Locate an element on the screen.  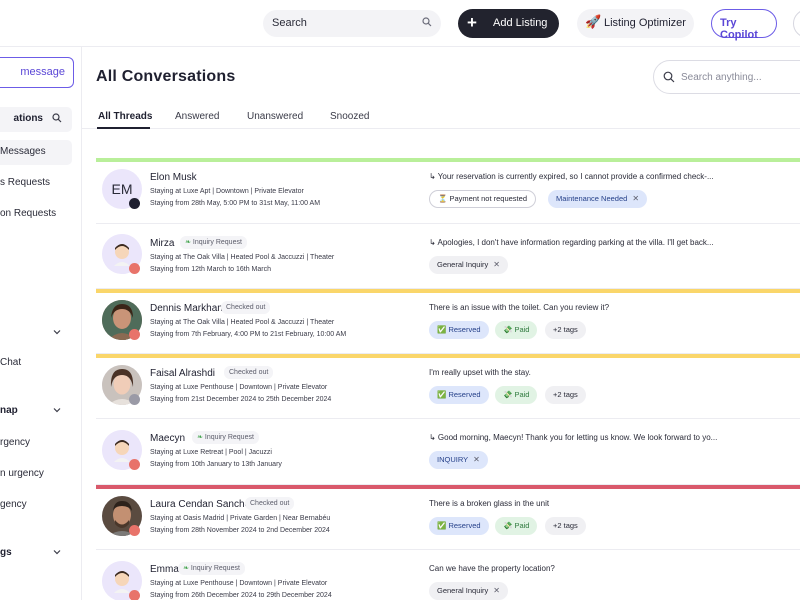
global-search-placeholder: Search is located at coordinates (289, 23).